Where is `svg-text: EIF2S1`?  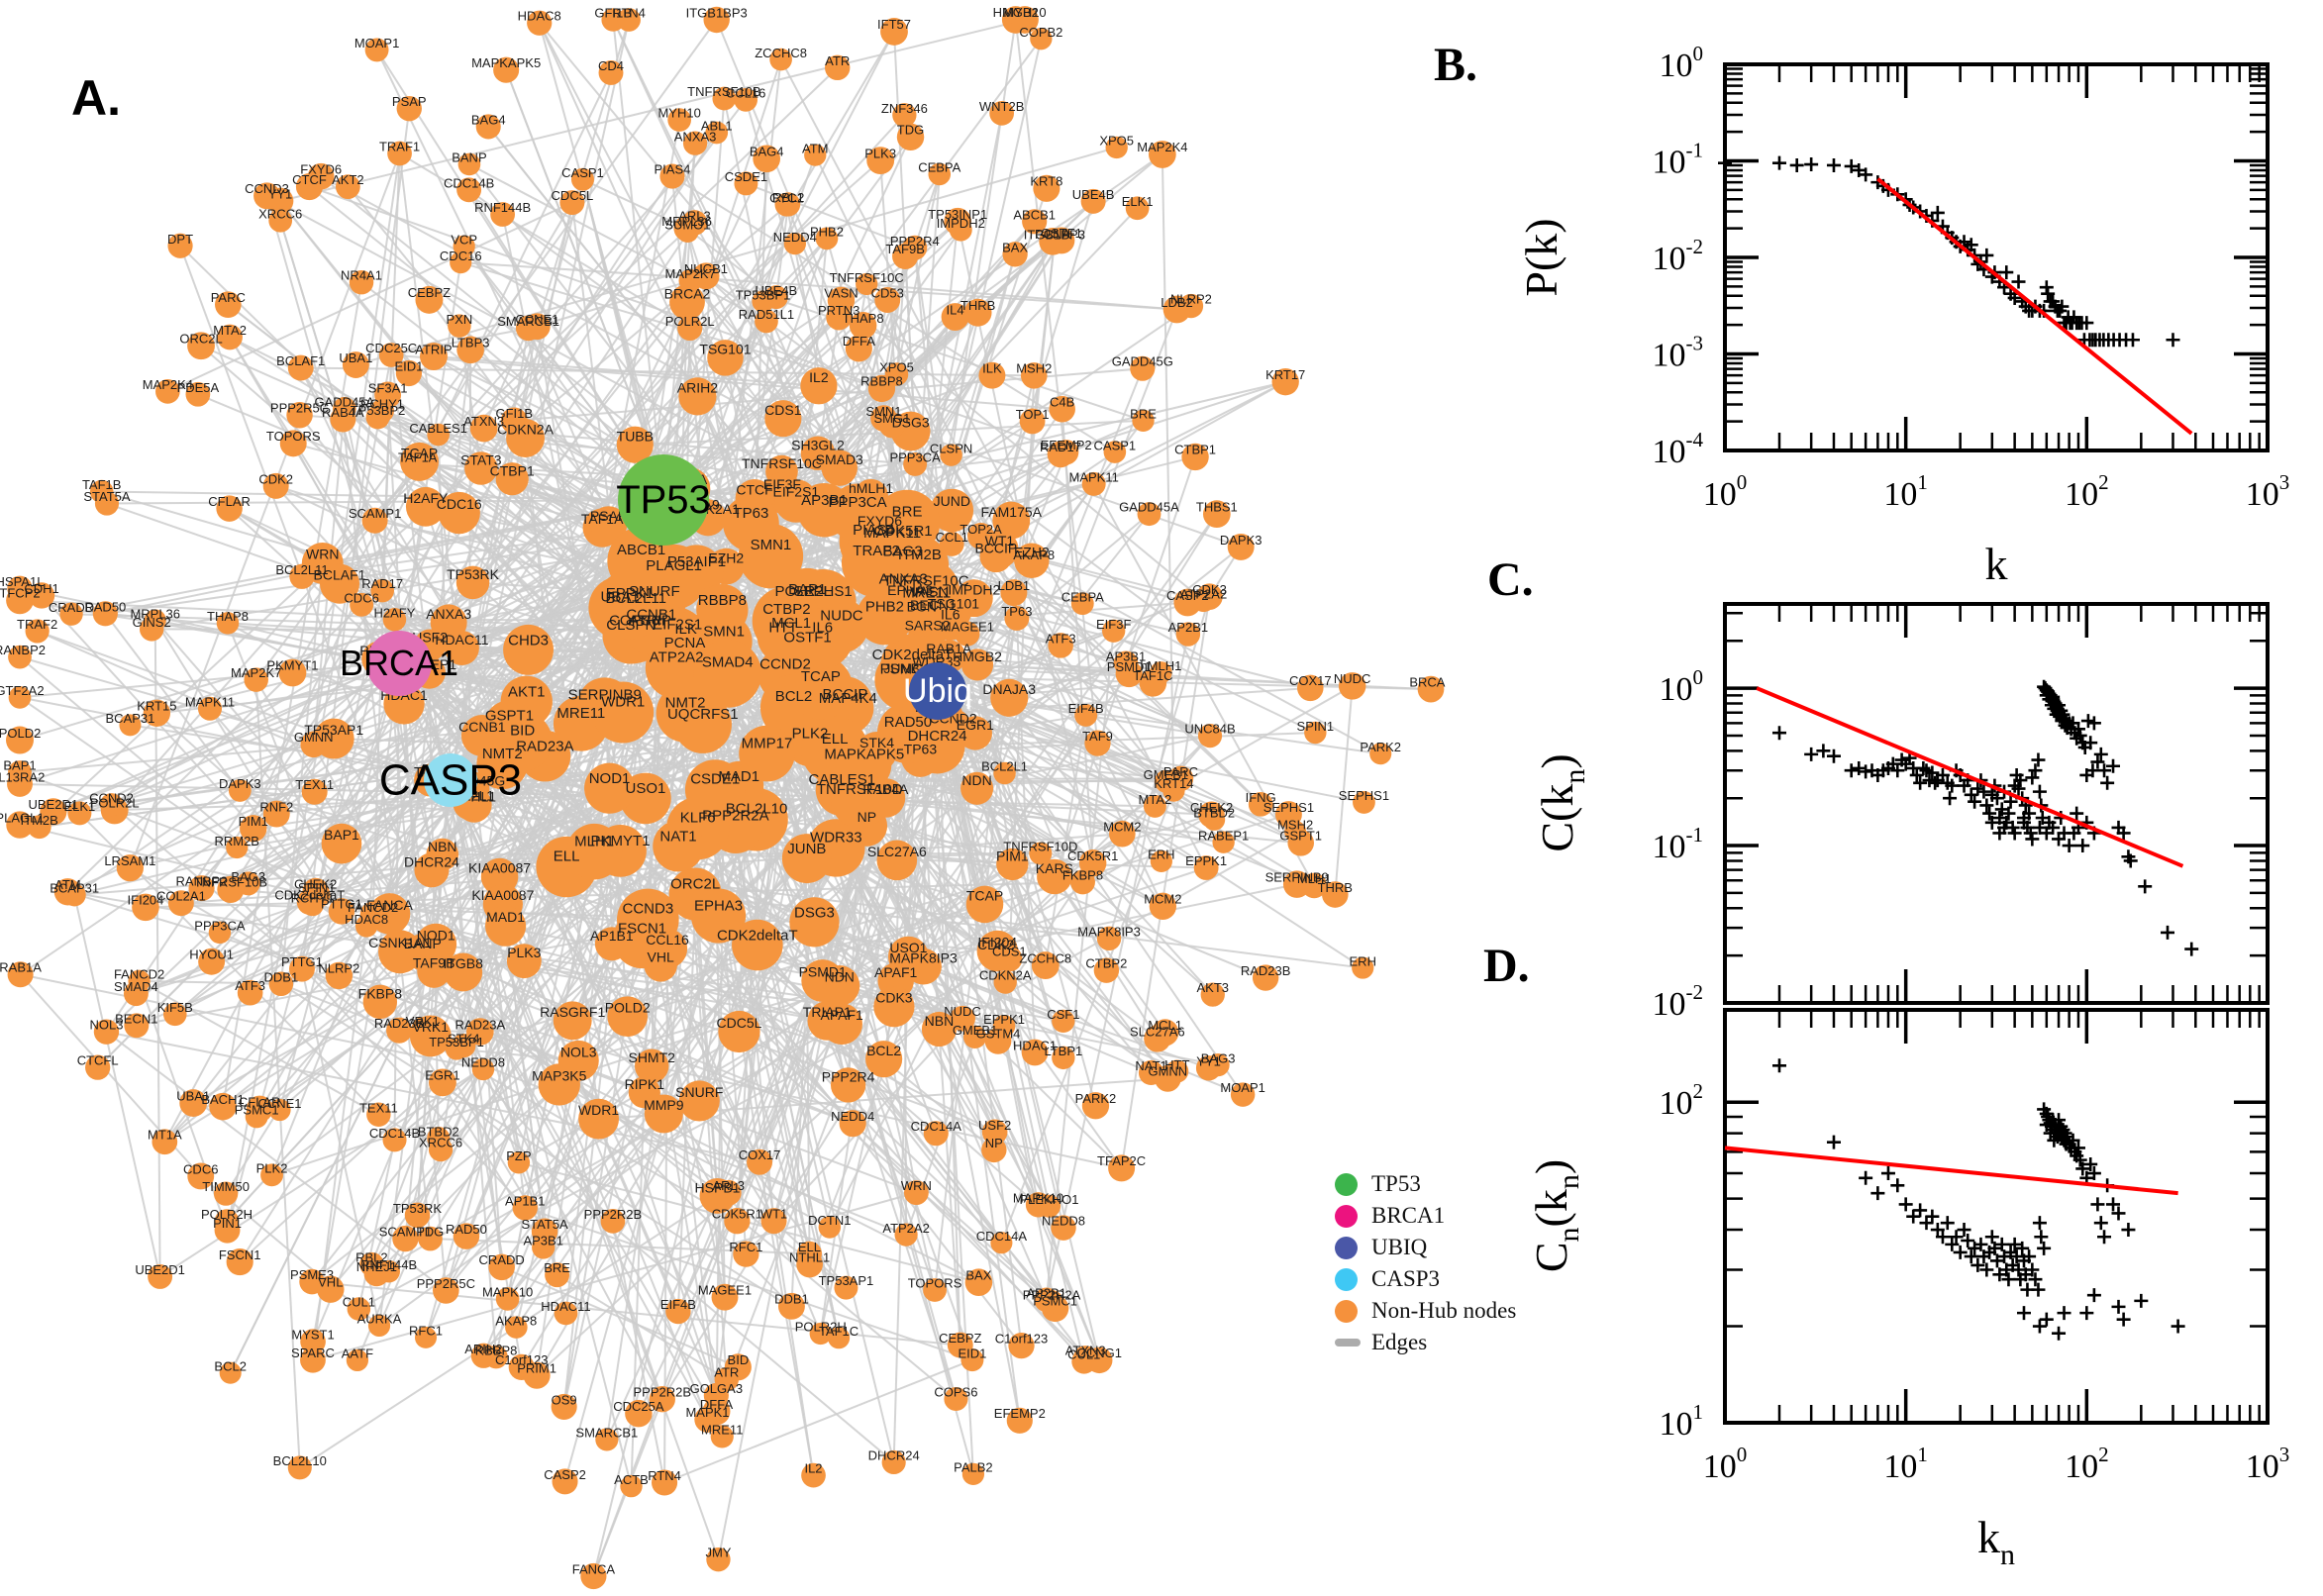
svg-text: EIF2S1 is located at coordinates (796, 492).